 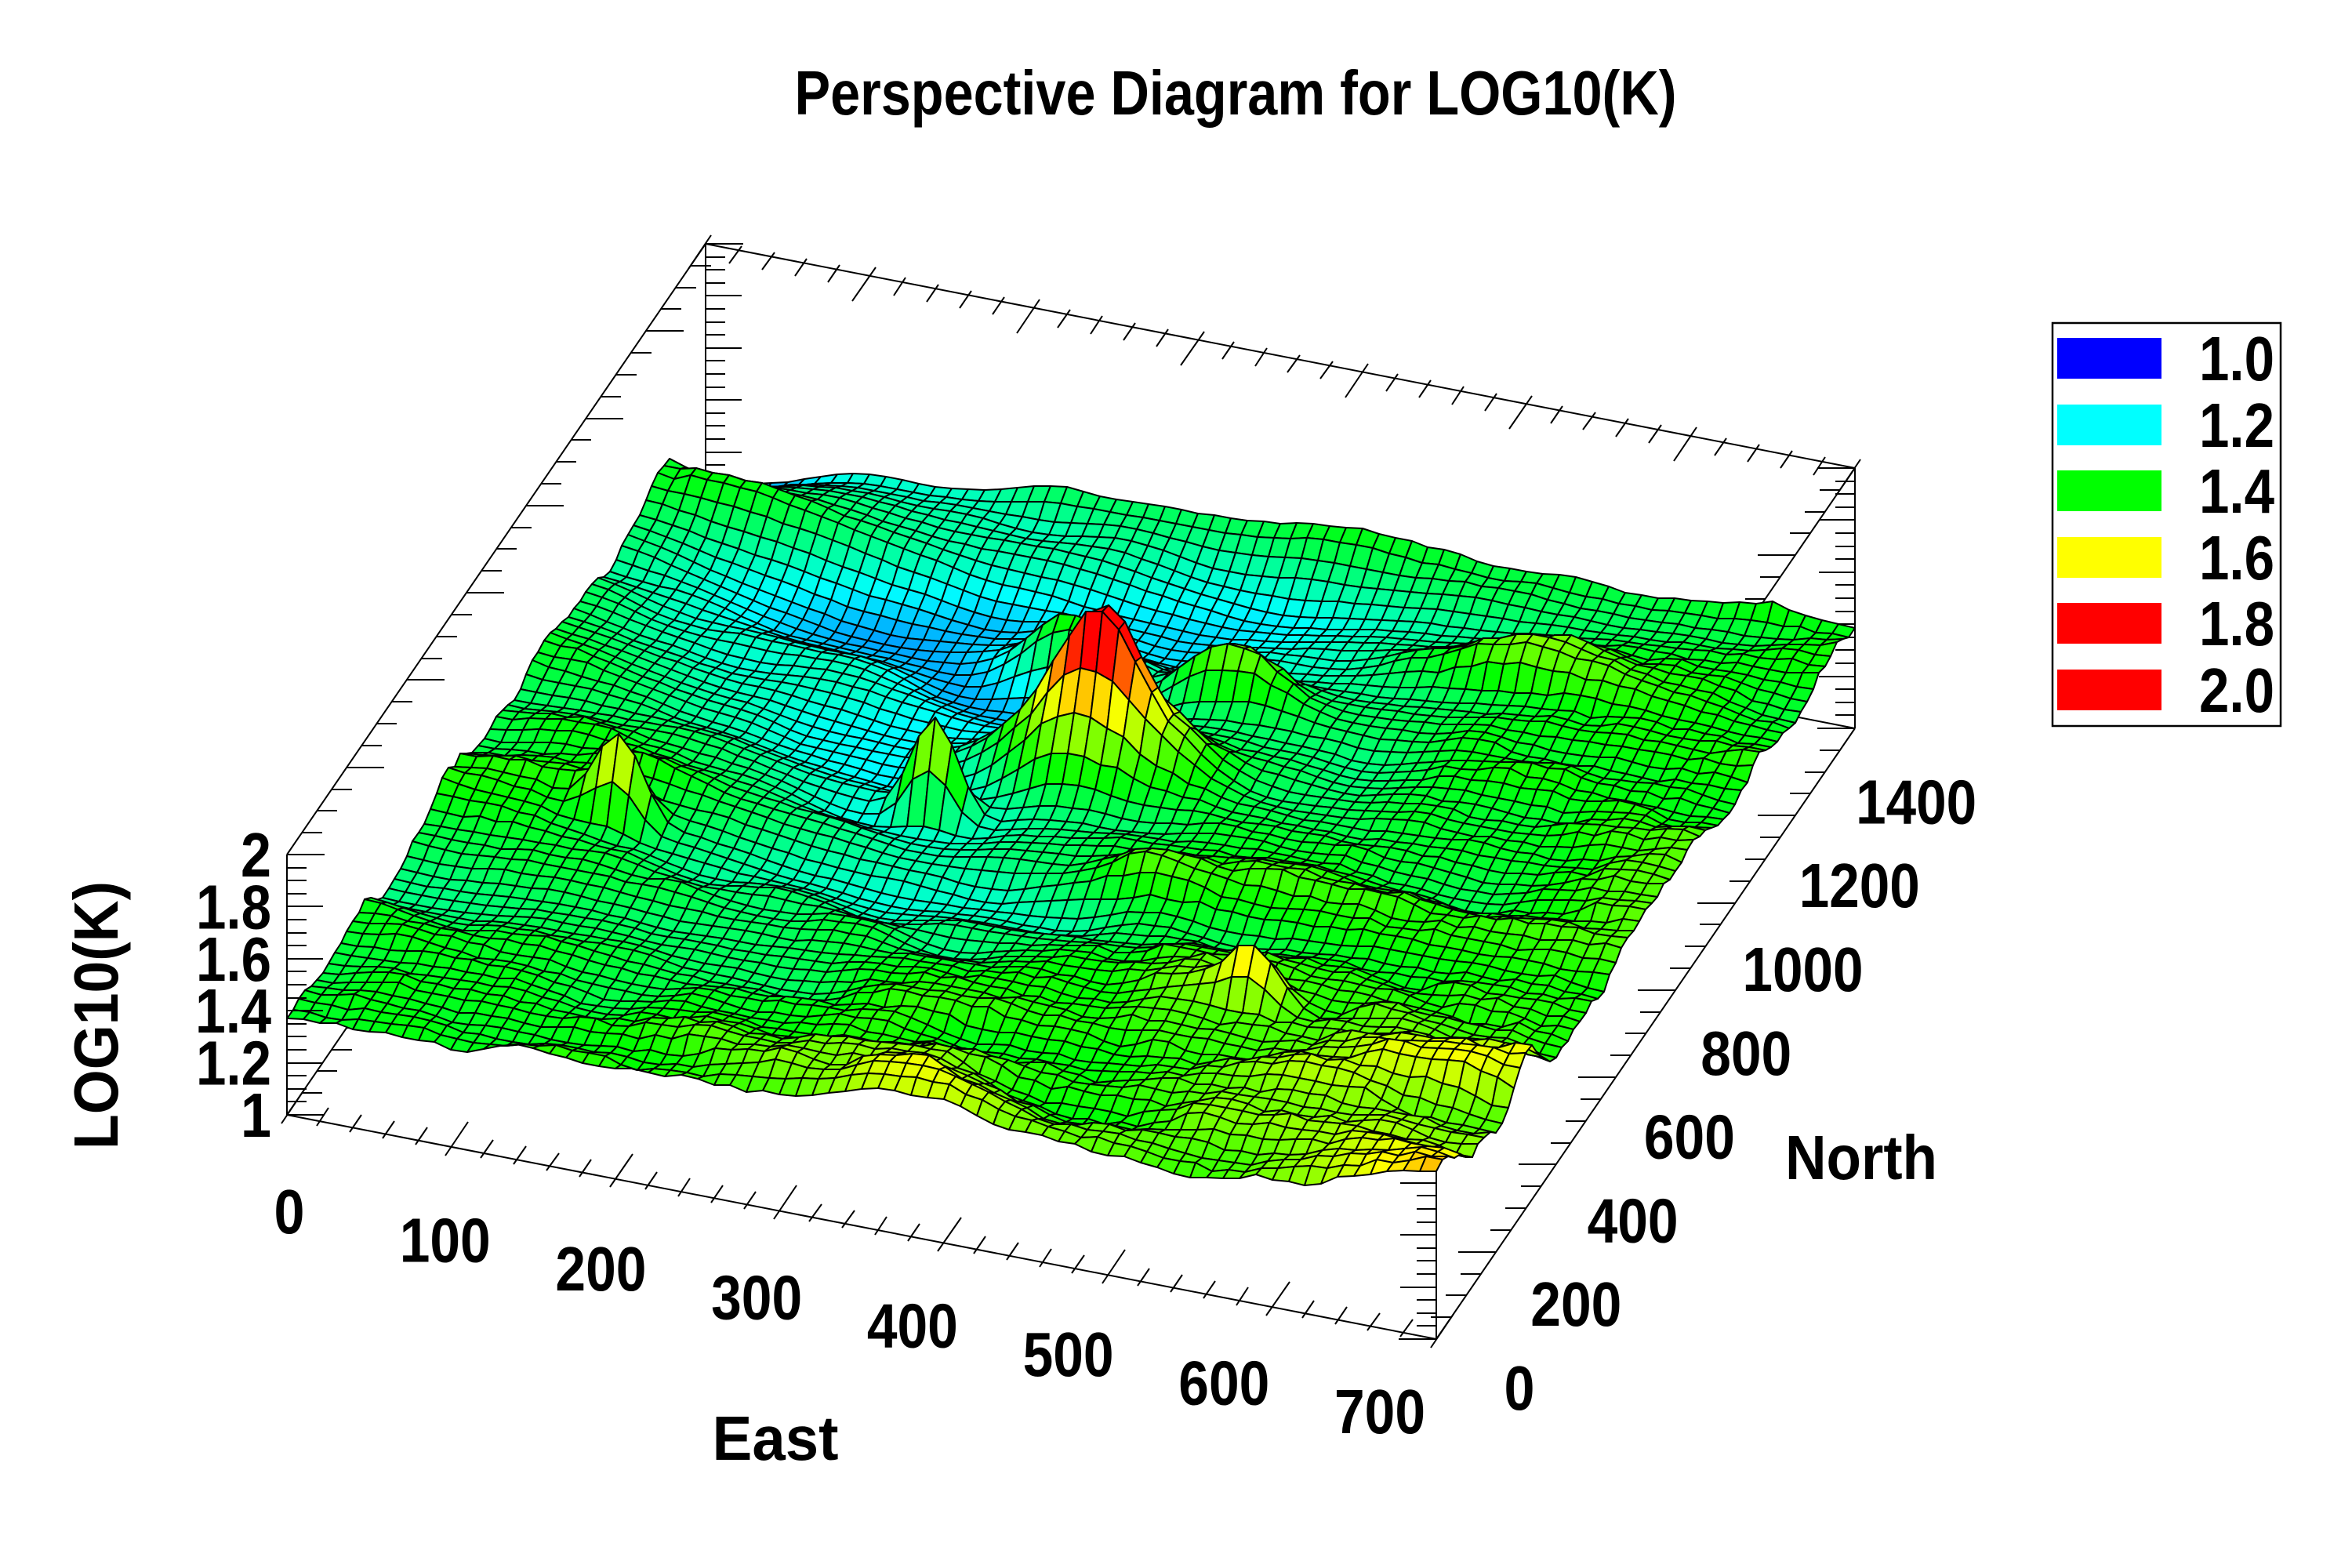 I want to click on svg-text: East, so click(x=776, y=1438).